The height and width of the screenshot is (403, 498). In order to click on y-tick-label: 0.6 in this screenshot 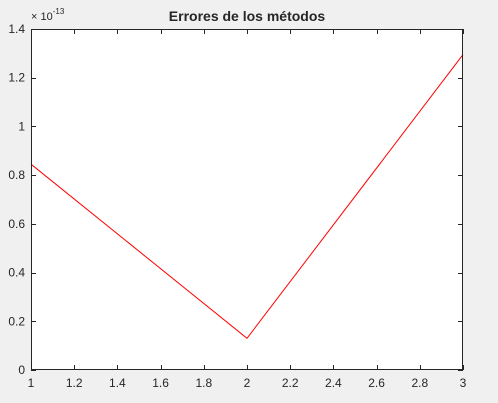, I will do `click(16, 224)`.